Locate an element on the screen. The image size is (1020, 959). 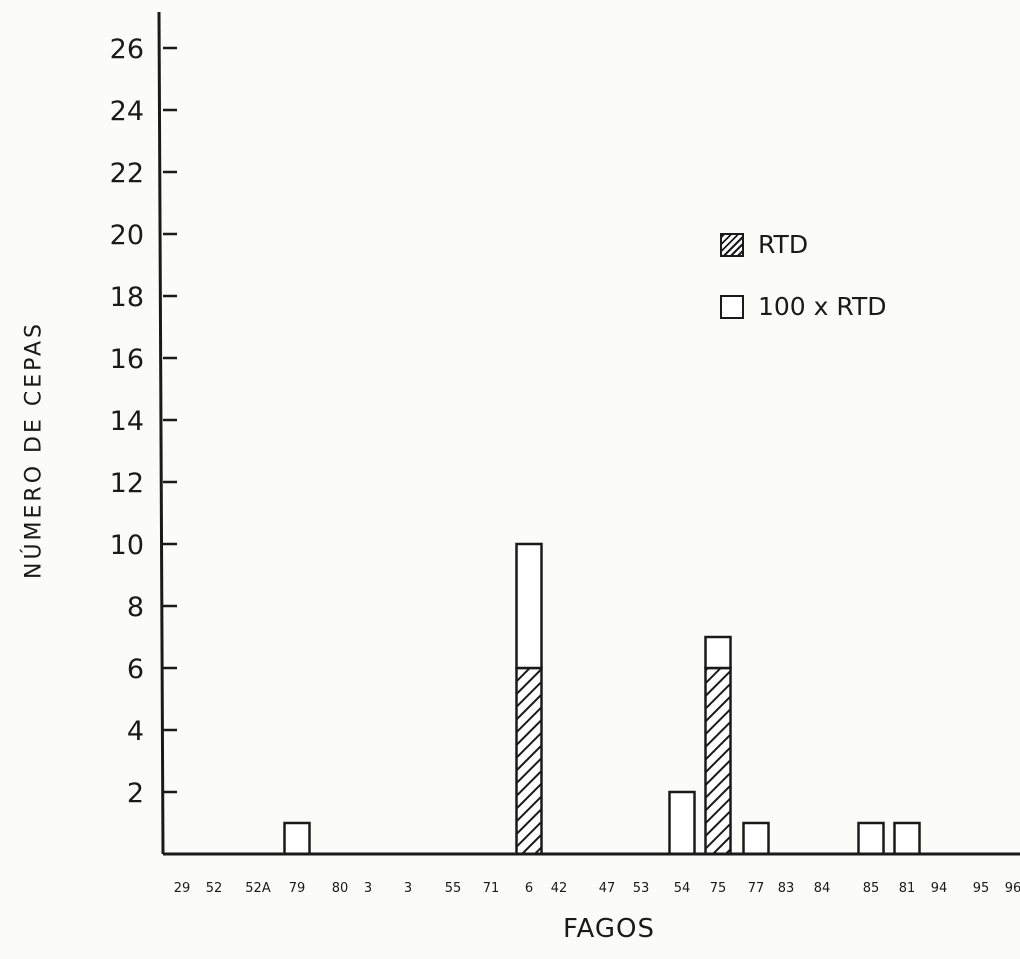
y-tick-label: 2 is located at coordinates (135, 793).